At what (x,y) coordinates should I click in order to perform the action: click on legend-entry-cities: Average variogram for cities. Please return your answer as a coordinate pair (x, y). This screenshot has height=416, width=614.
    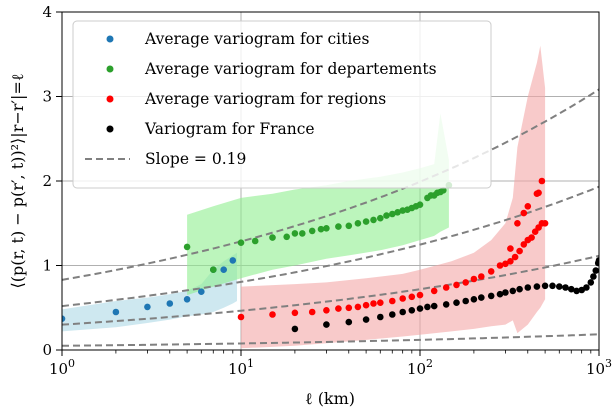
    Looking at the image, I should click on (237, 39).